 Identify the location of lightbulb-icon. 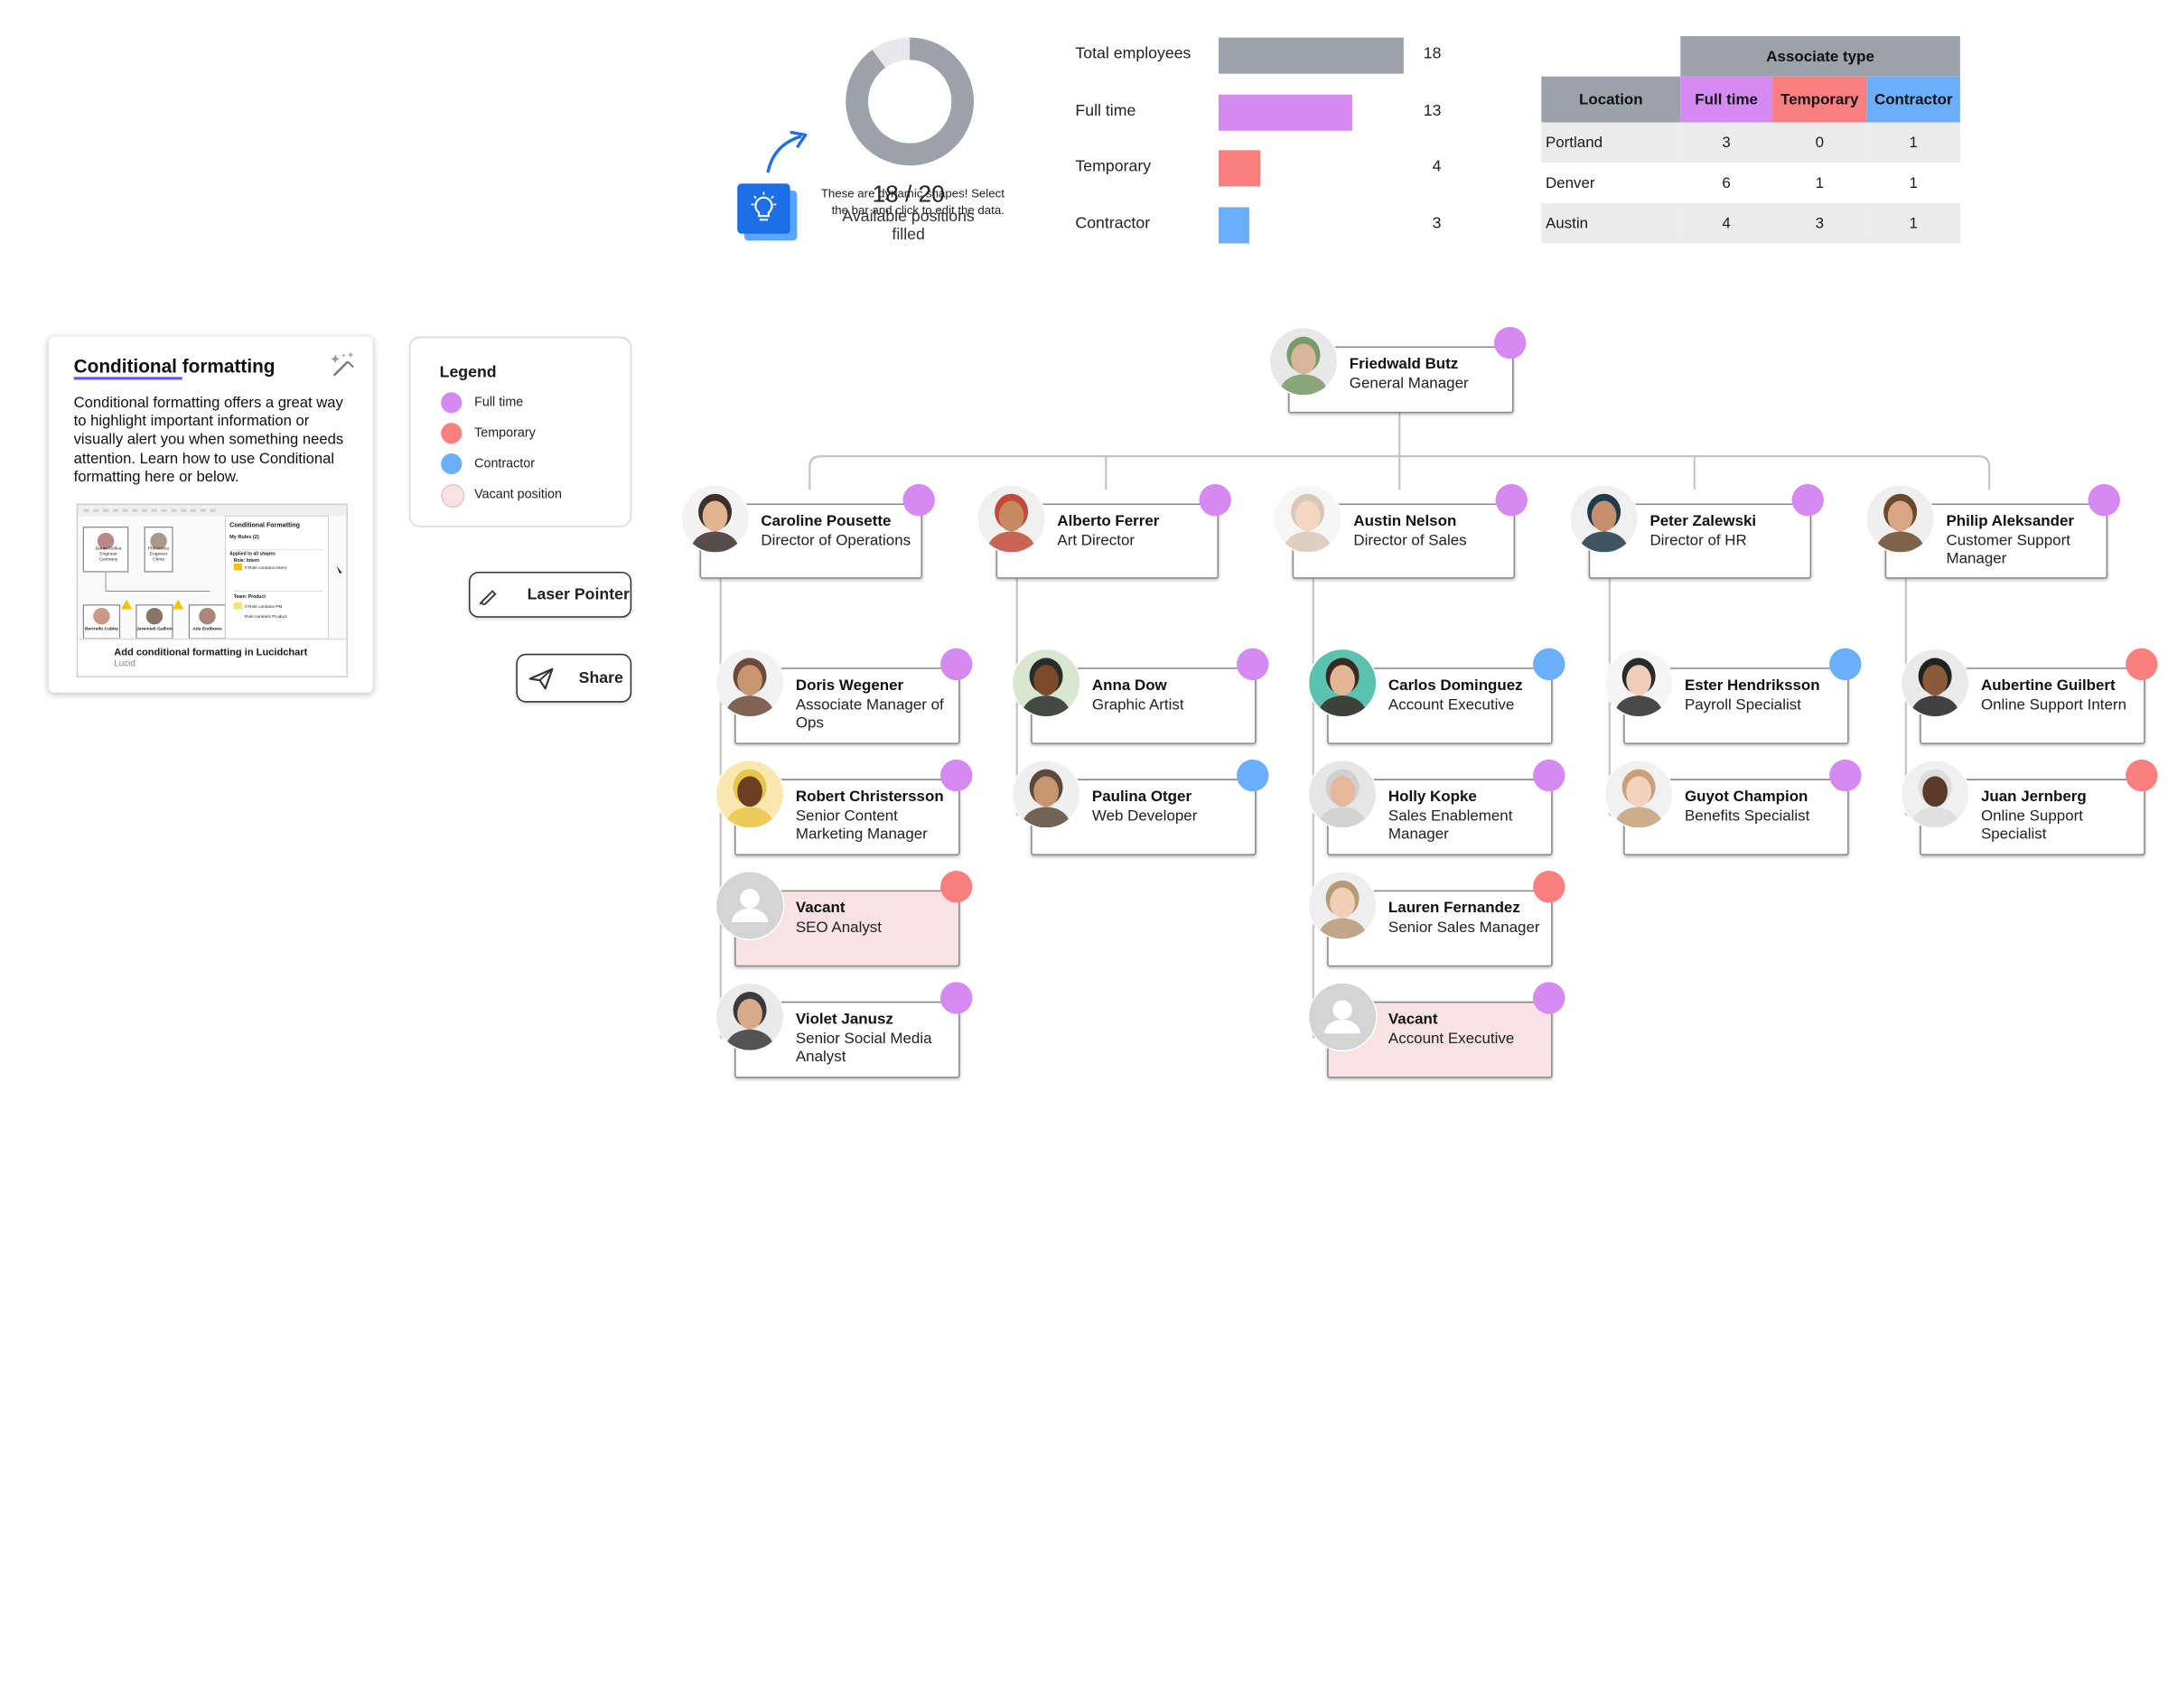
(764, 206).